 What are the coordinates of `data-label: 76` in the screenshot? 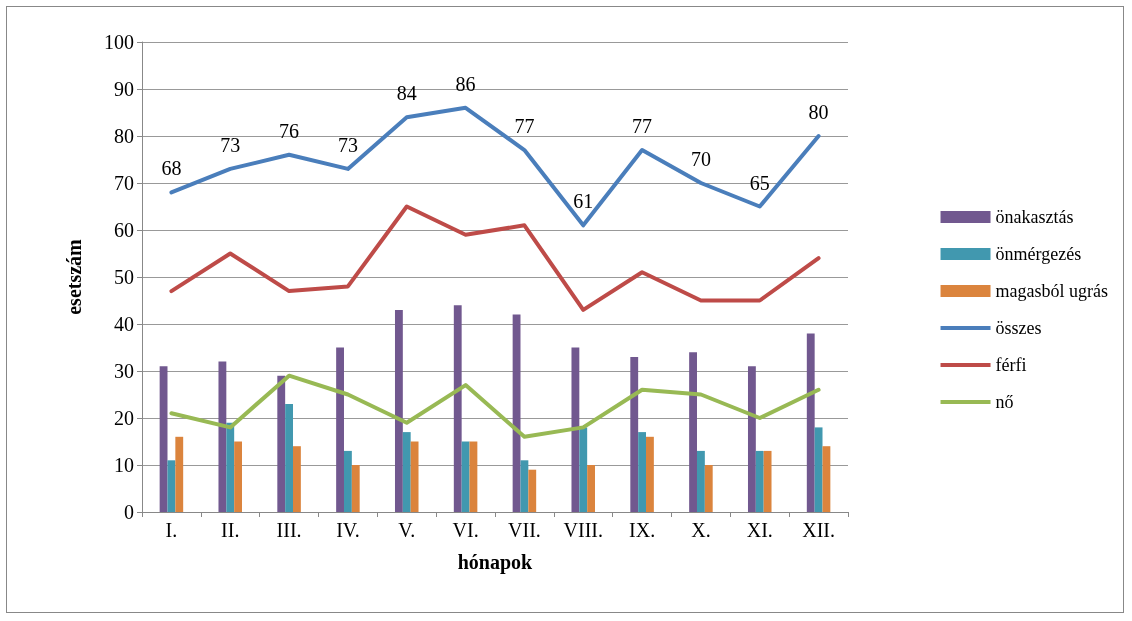 It's located at (289, 130).